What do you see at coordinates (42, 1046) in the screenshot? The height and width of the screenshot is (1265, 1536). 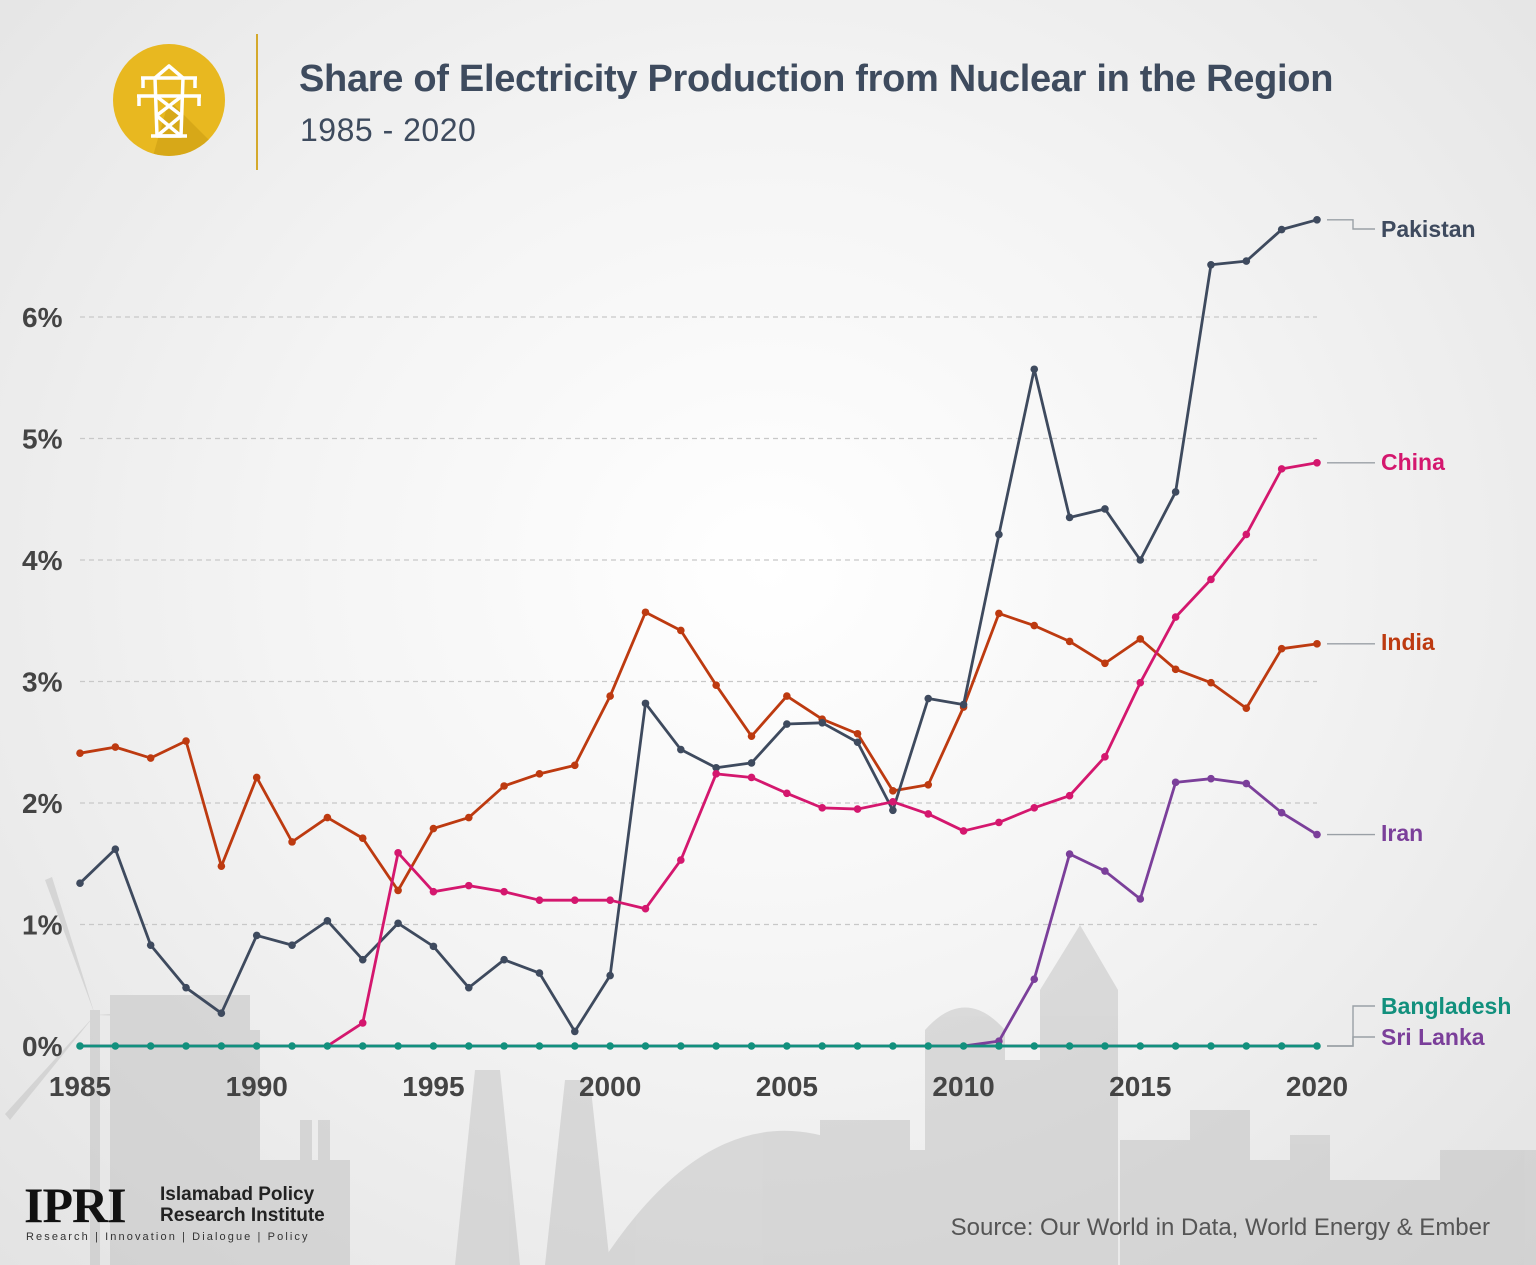 I see `y-tick-label: 0%` at bounding box center [42, 1046].